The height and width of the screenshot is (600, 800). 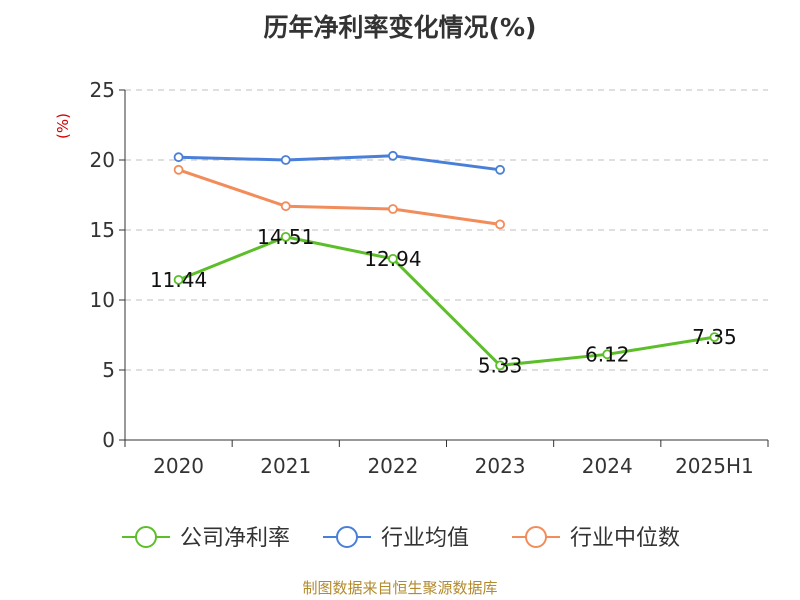 I want to click on data-label: 7.35, so click(x=714, y=337).